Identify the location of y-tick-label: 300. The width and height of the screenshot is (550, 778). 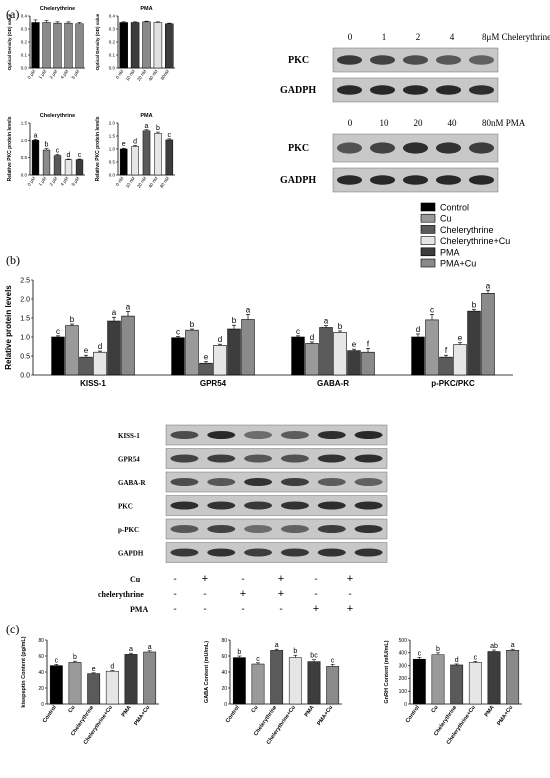
(403, 666).